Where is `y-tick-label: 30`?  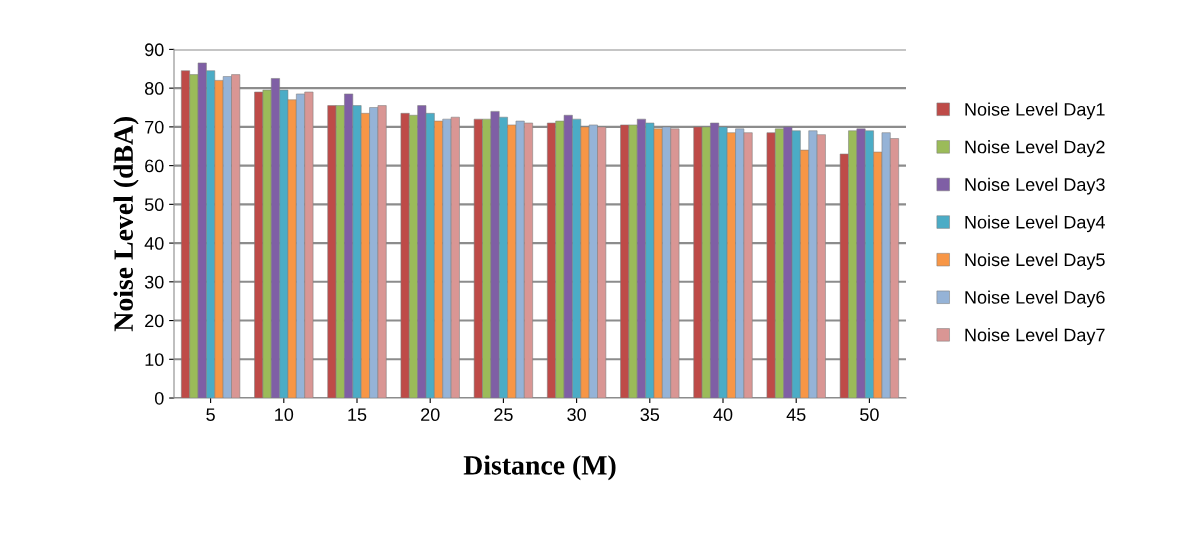
y-tick-label: 30 is located at coordinates (154, 282).